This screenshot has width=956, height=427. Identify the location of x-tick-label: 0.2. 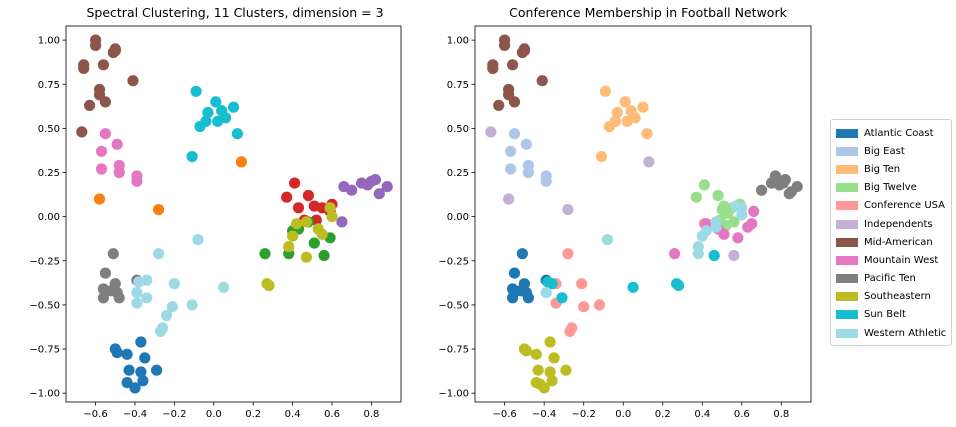
(253, 414).